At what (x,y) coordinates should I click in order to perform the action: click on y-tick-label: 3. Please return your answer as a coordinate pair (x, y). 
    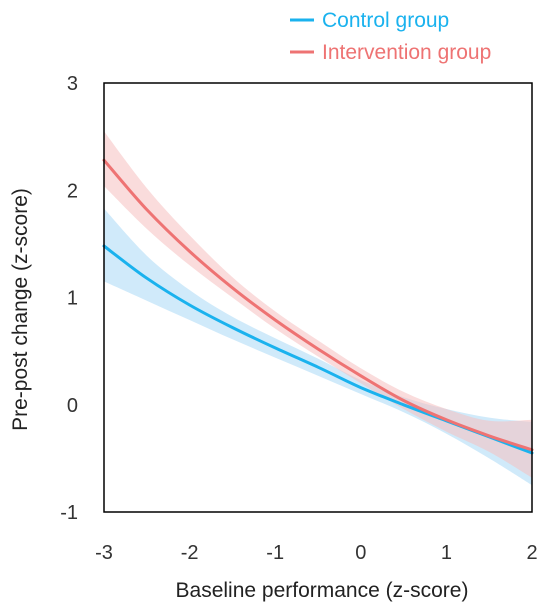
    Looking at the image, I should click on (72, 84).